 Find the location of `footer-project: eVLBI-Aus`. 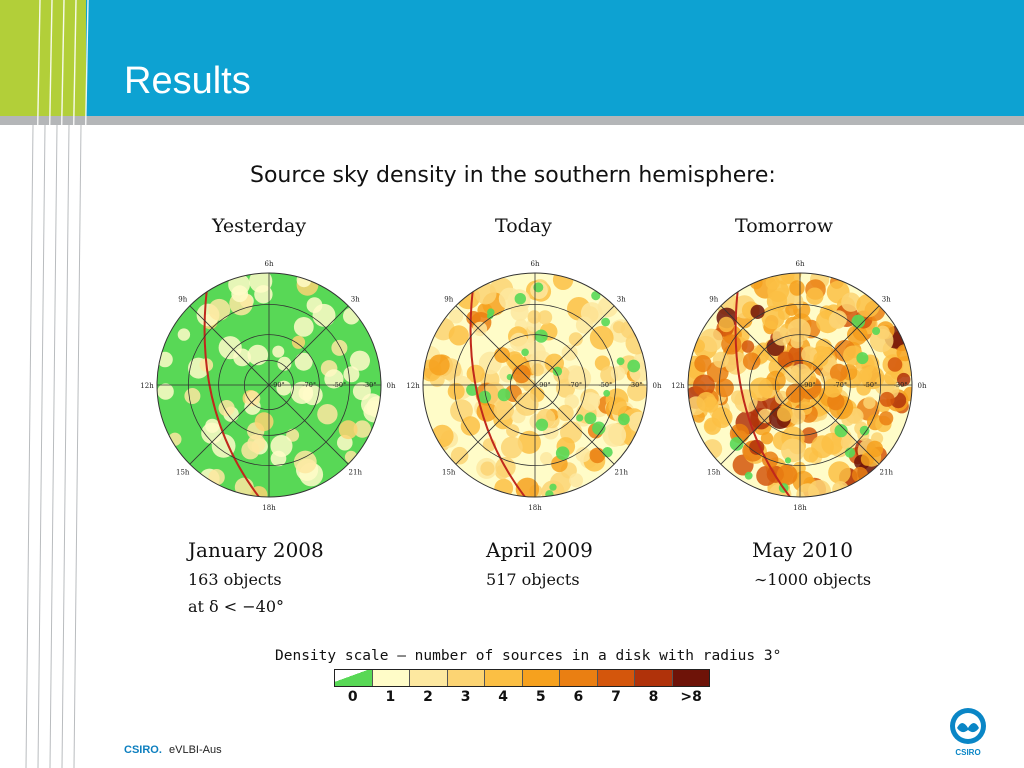

footer-project: eVLBI-Aus is located at coordinates (195, 750).